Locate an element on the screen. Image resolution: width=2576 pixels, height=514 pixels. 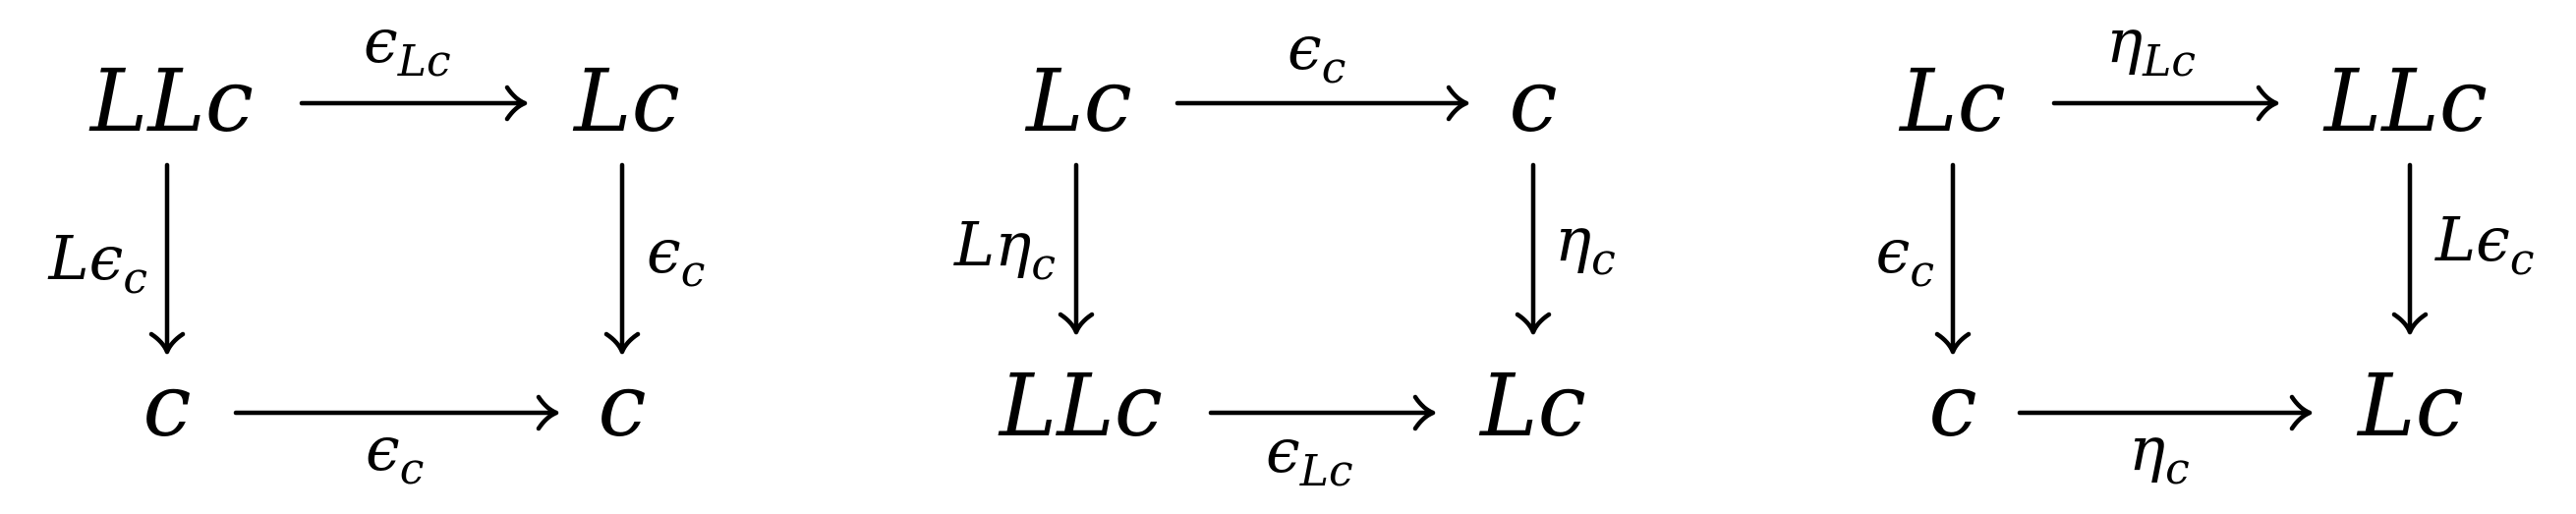
node-top-right: LLc is located at coordinates (2405, 100).